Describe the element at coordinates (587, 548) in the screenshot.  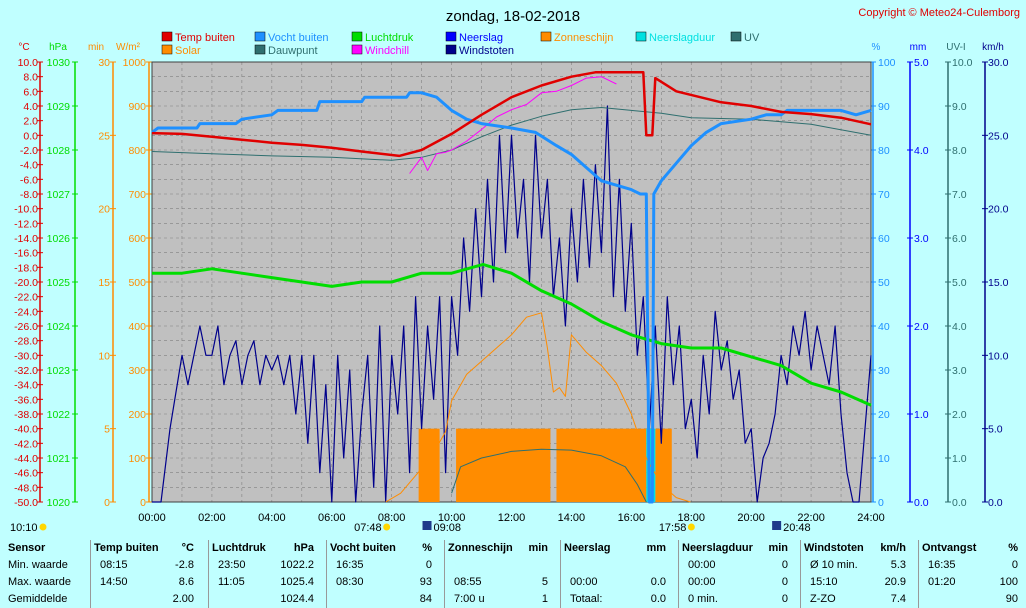
I see `stats-col-title: Neerslag` at that location.